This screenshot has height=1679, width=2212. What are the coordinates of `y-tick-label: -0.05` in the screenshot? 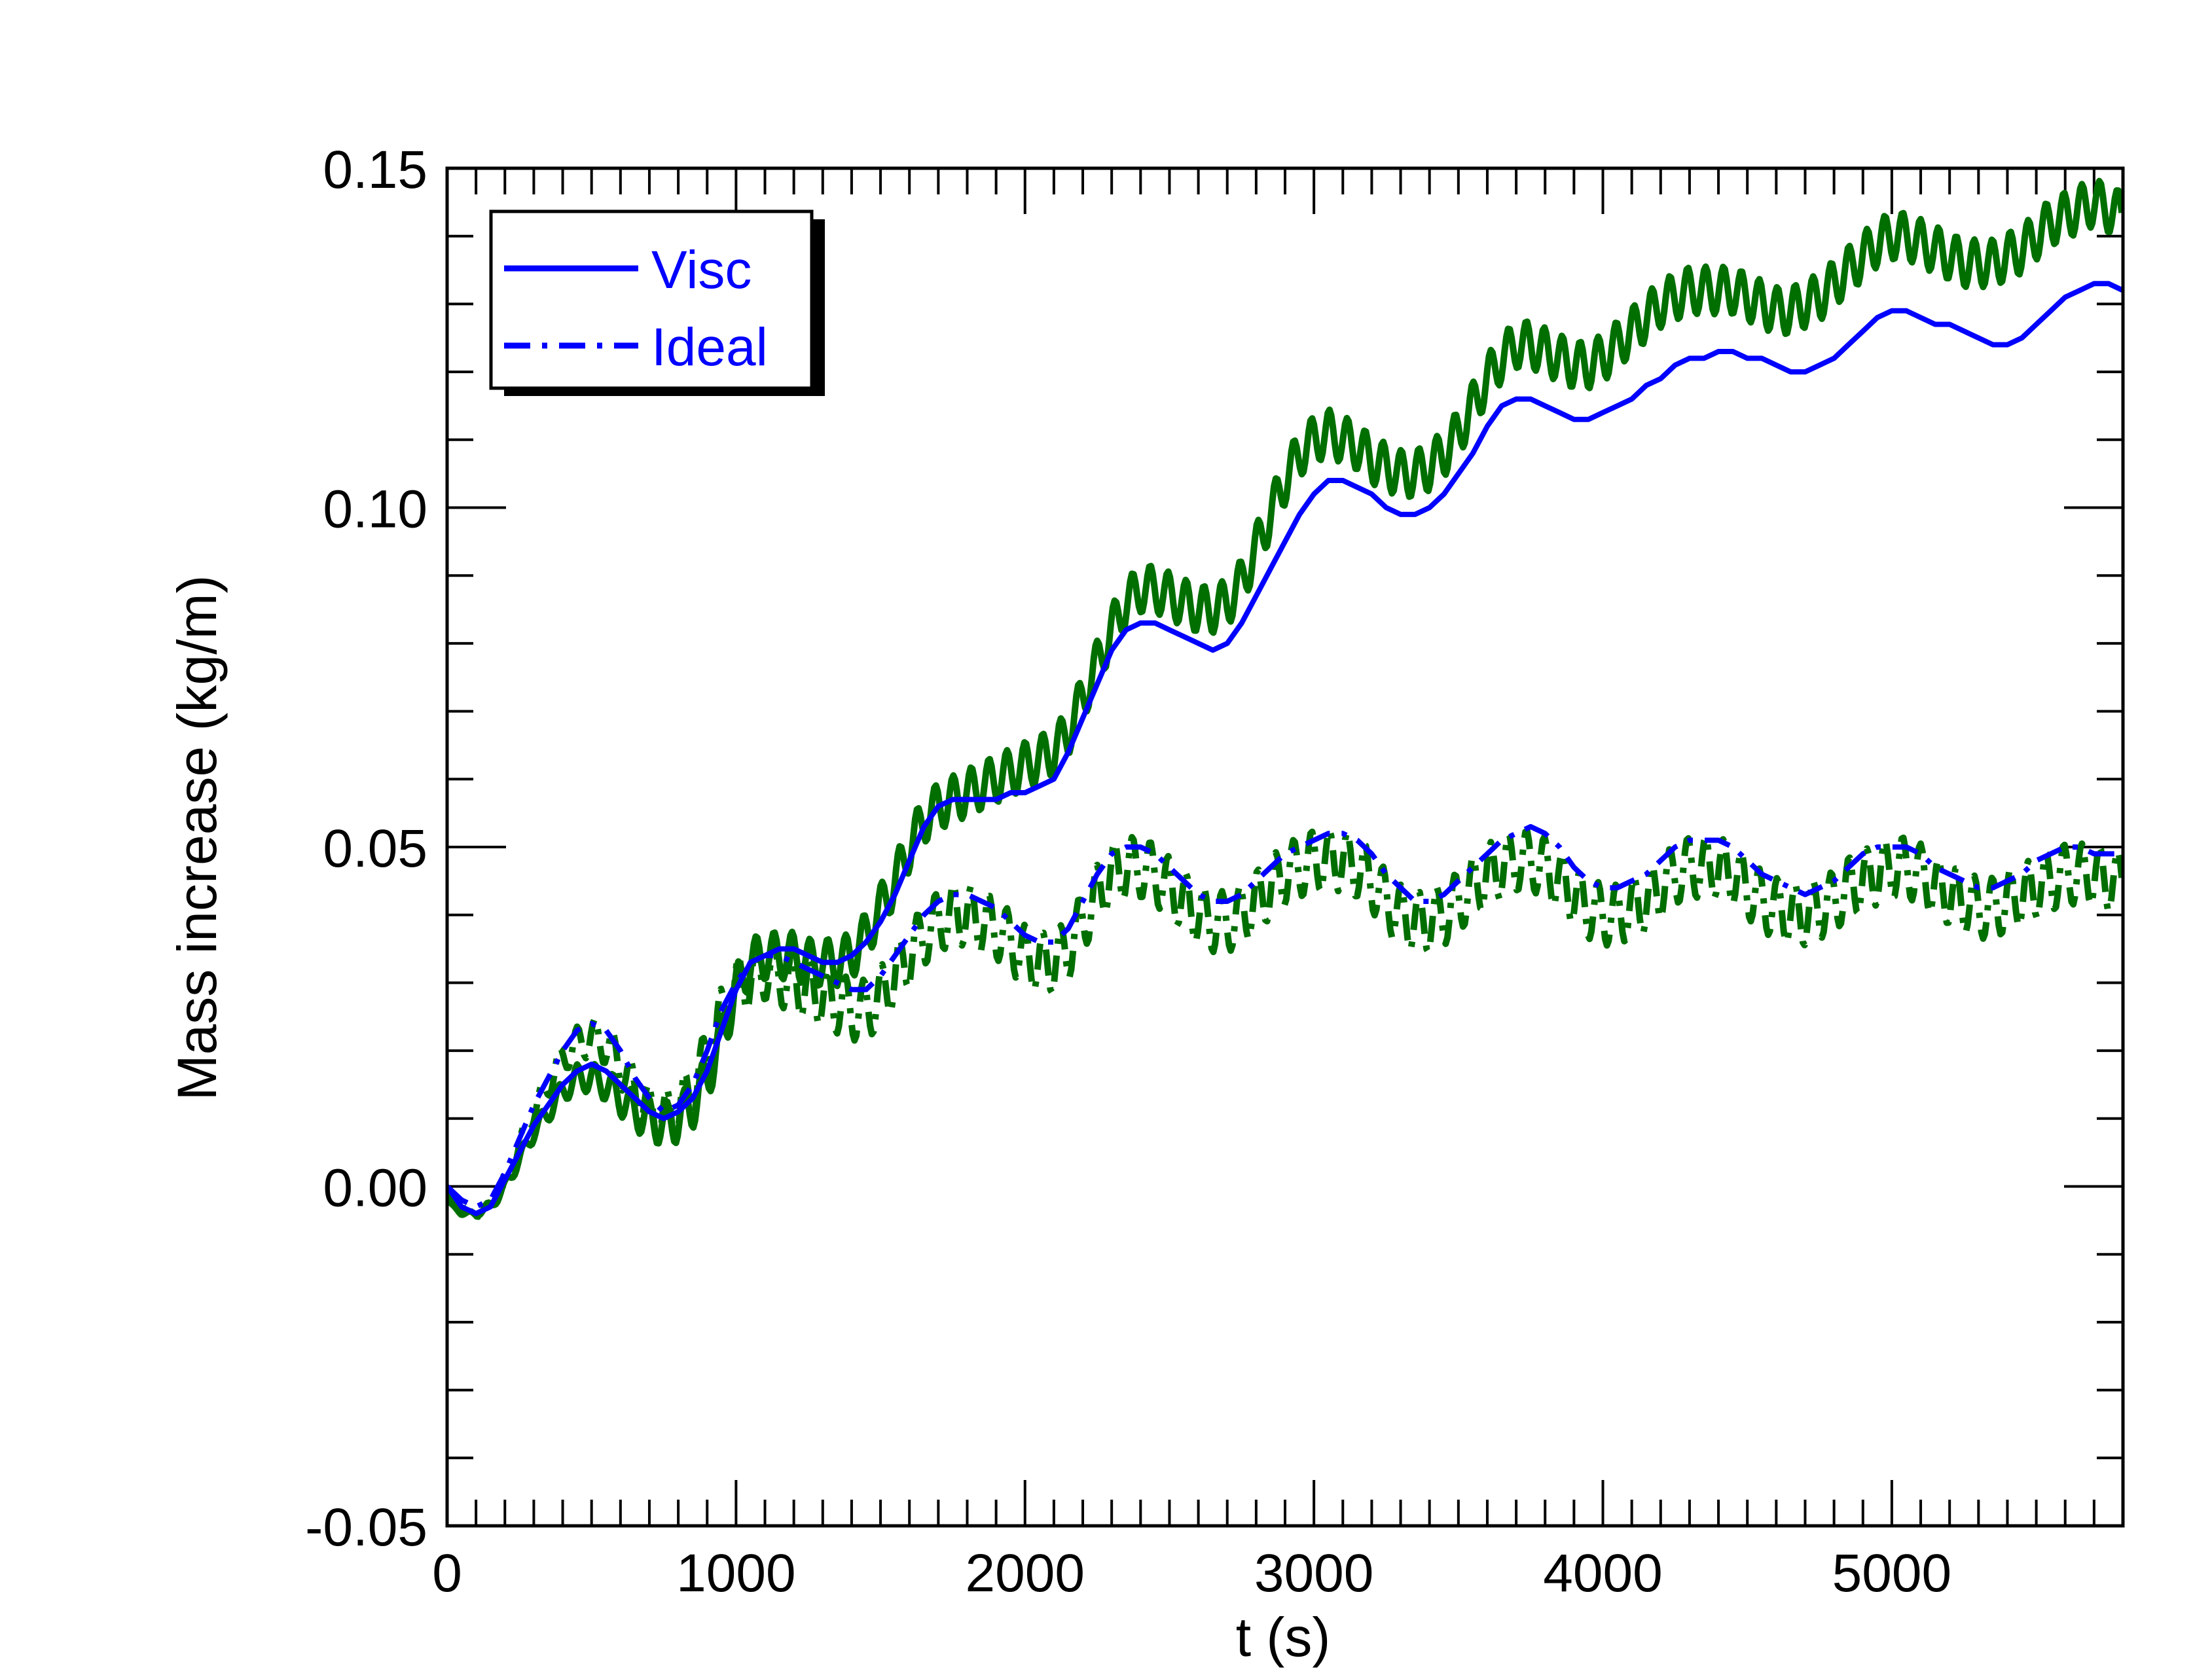 It's located at (366, 1527).